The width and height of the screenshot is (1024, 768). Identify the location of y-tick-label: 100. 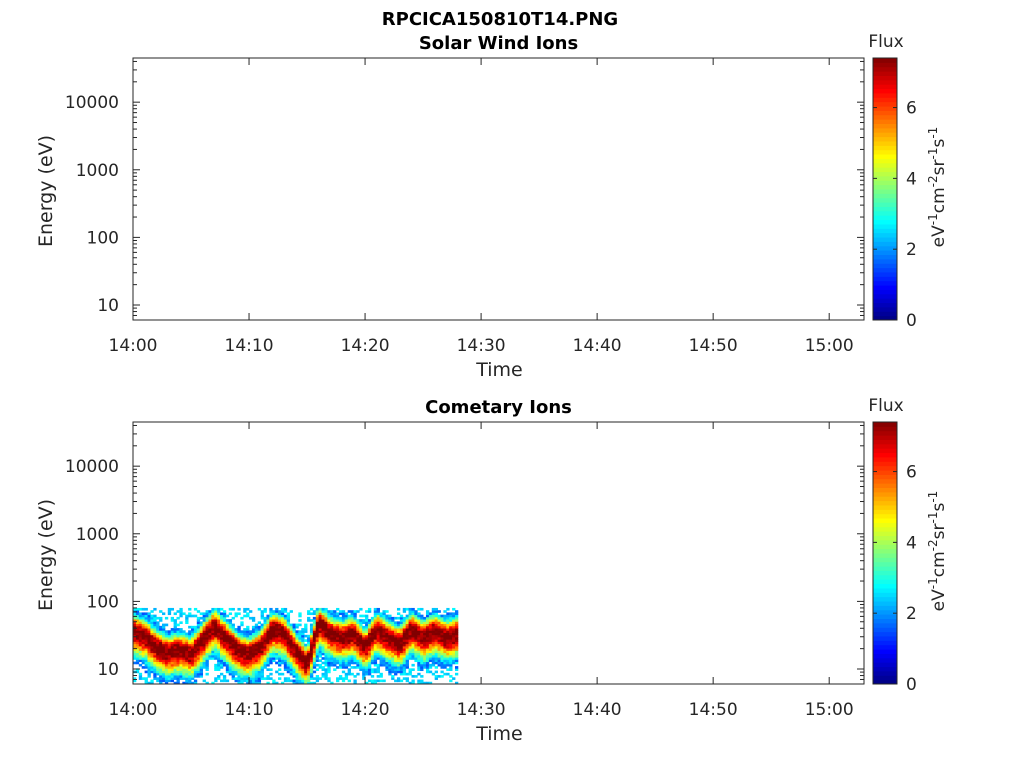
(103, 602).